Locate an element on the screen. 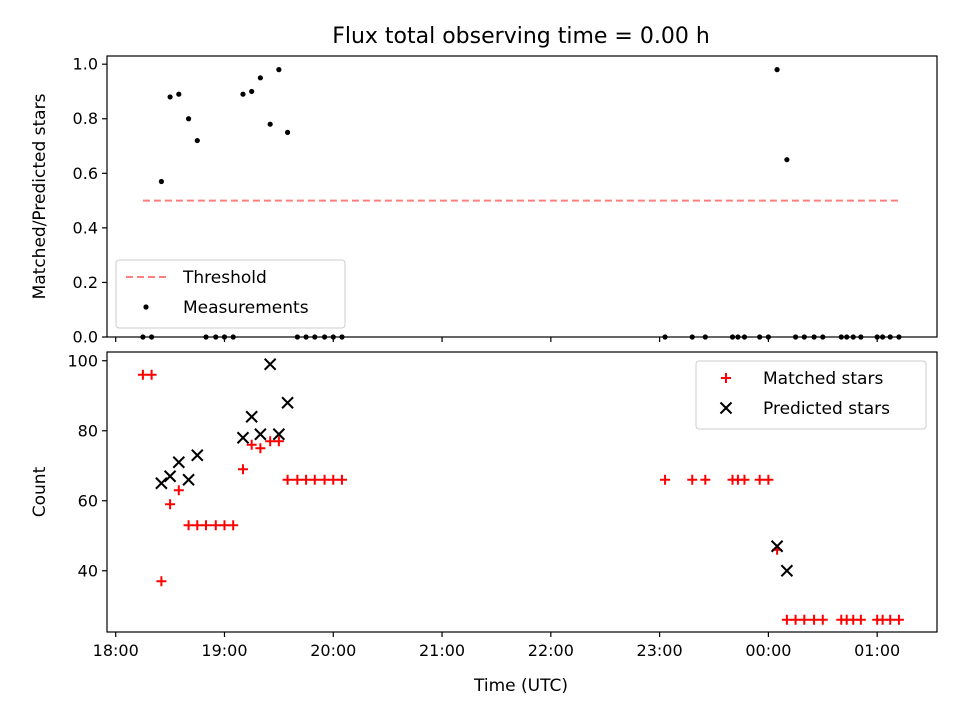 The image size is (960, 724). x-tick-label: 01:00 is located at coordinates (877, 650).